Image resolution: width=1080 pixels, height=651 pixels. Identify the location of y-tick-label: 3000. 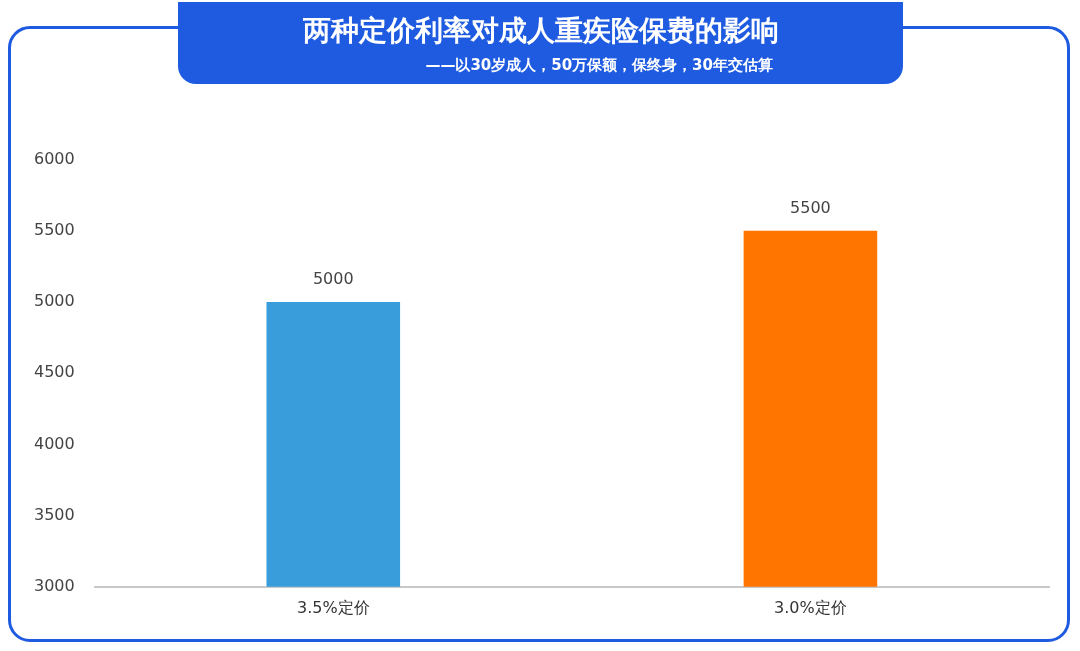
(54, 585).